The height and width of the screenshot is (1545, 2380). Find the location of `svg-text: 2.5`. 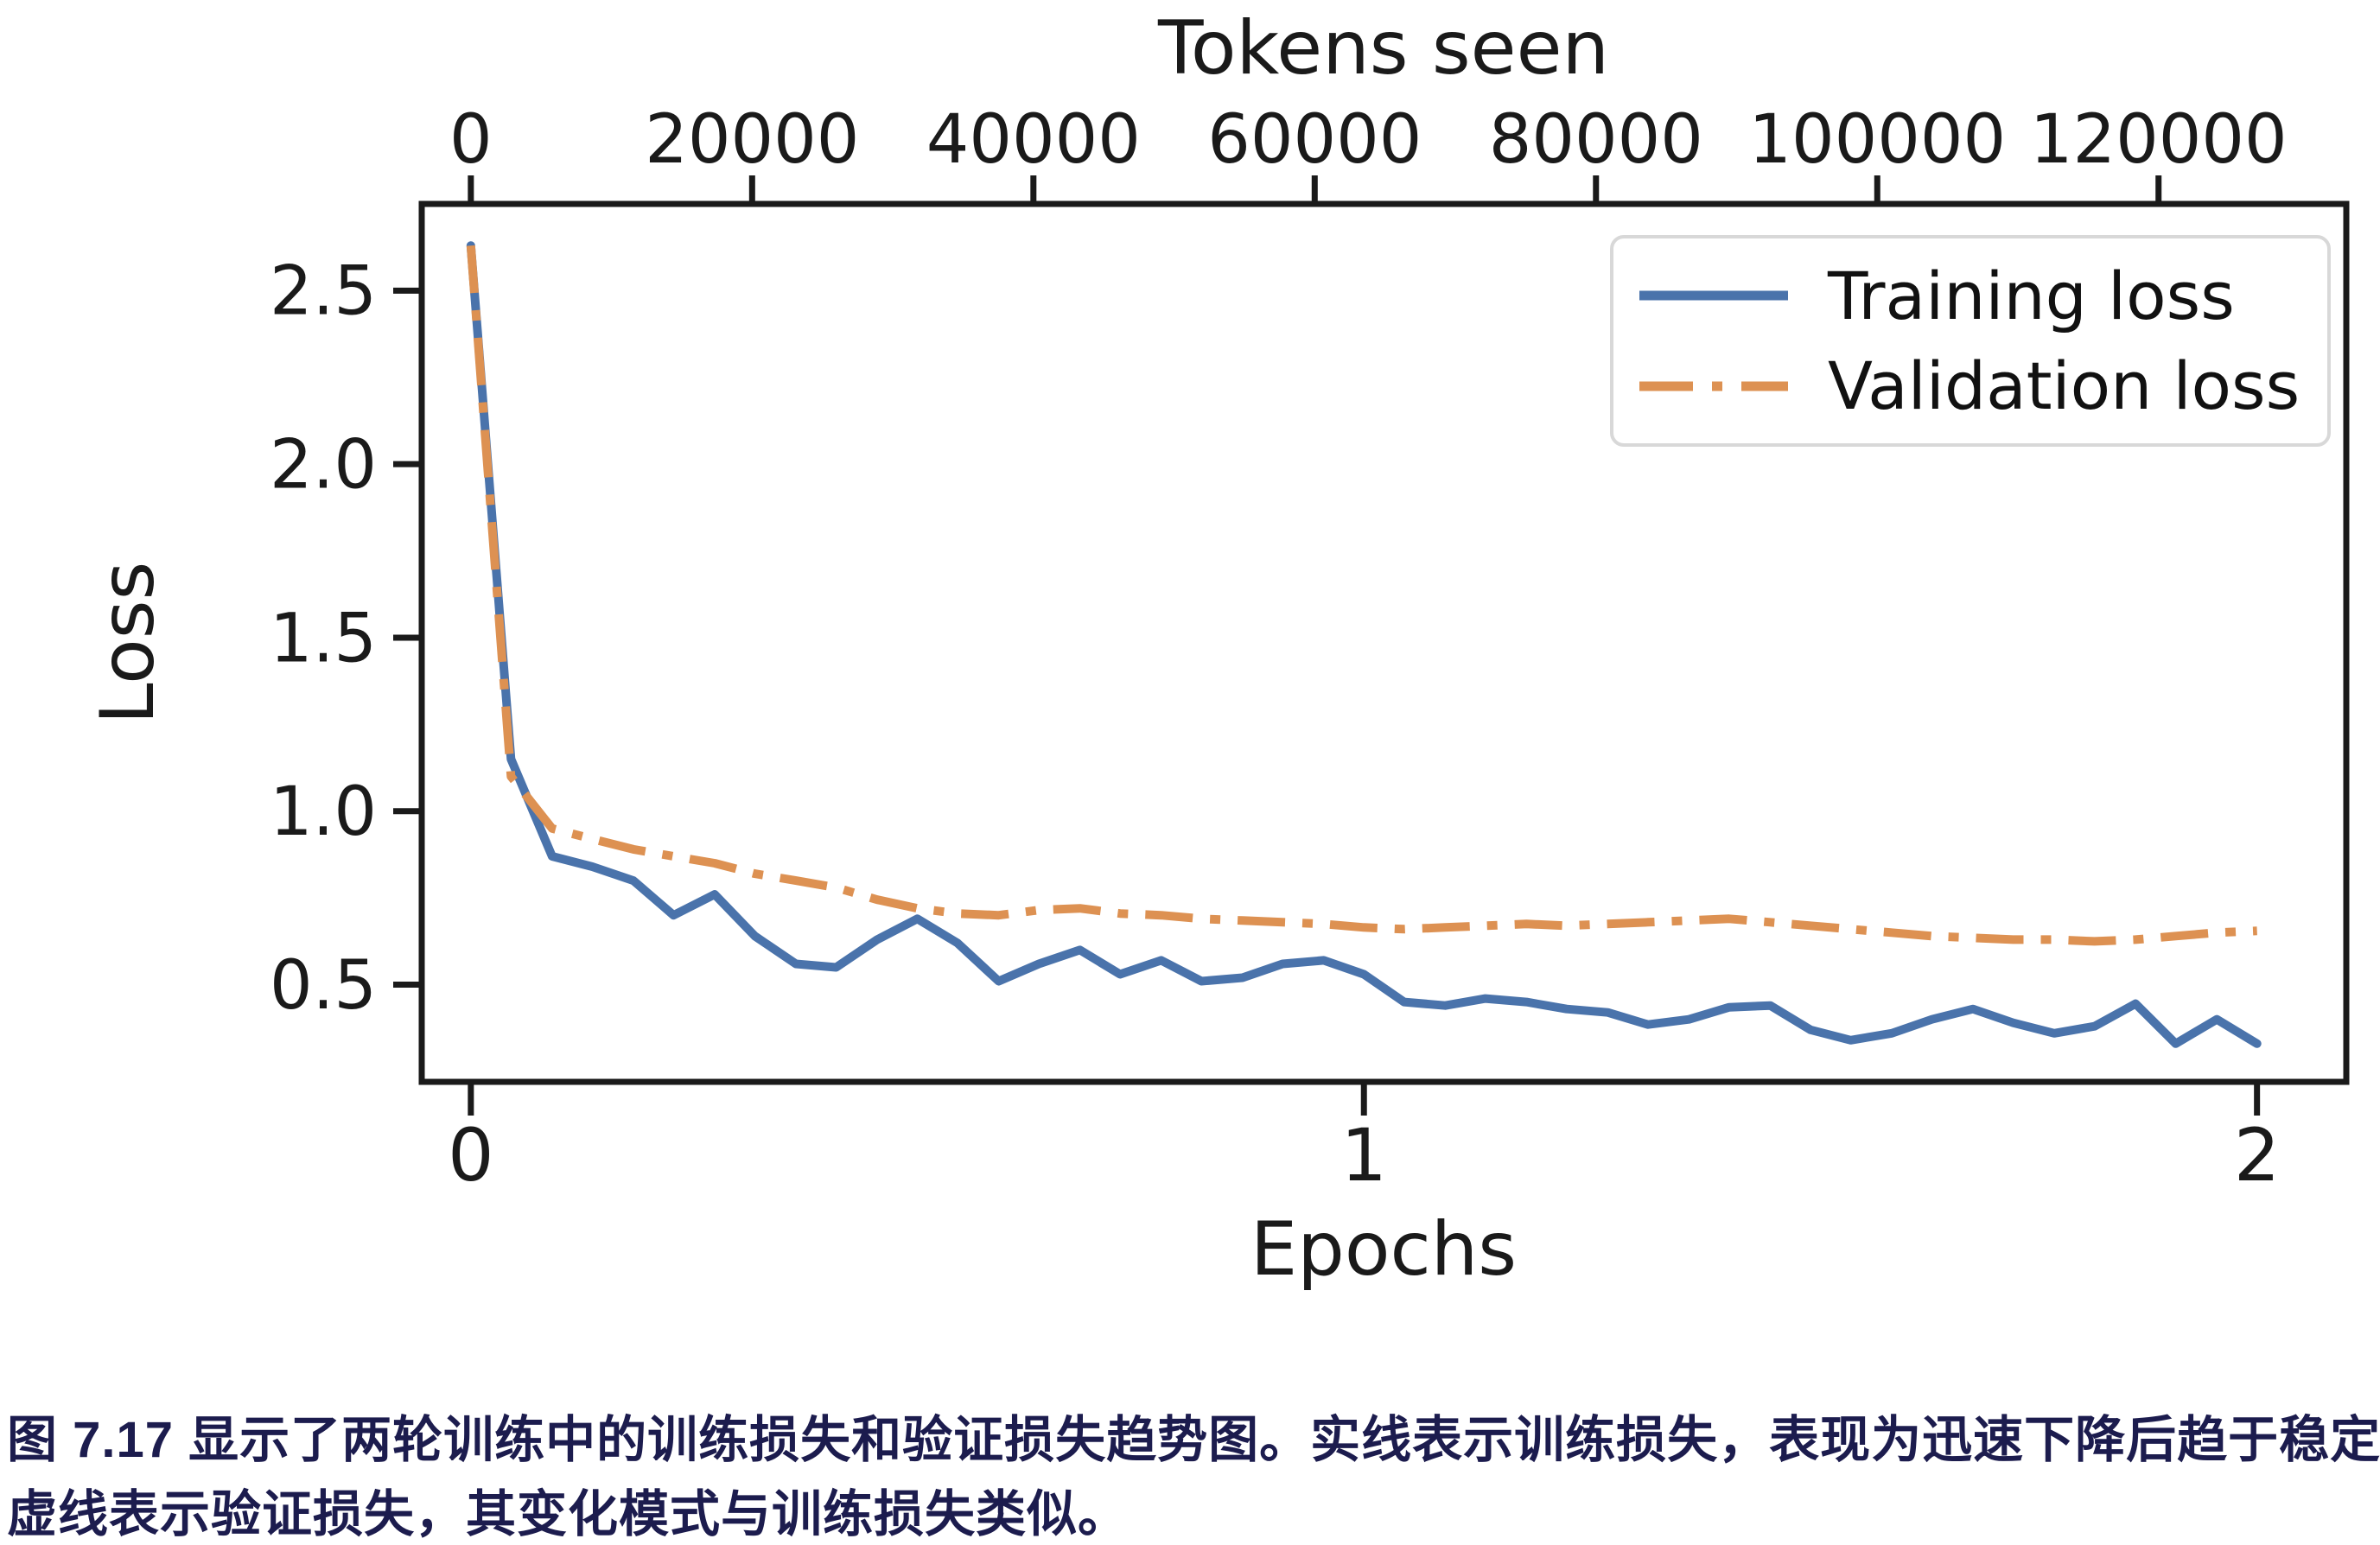

svg-text: 2.5 is located at coordinates (324, 292).